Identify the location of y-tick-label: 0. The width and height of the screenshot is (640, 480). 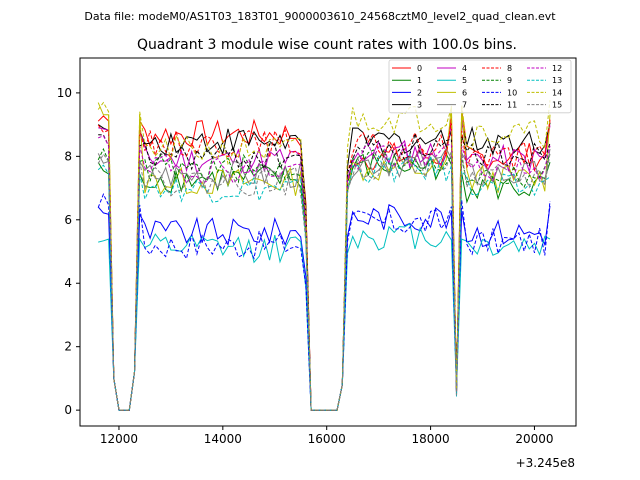
(68, 410).